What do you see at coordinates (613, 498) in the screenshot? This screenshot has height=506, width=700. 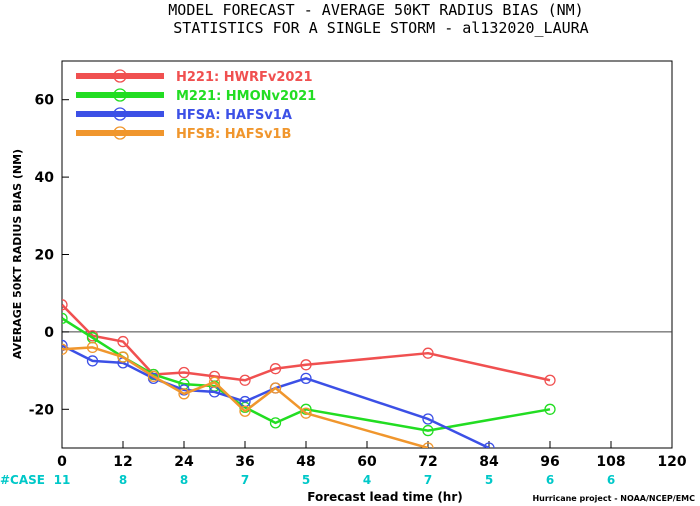 I see `footer-credit: Hurricane project - NOAA/NCEP/EMC` at bounding box center [613, 498].